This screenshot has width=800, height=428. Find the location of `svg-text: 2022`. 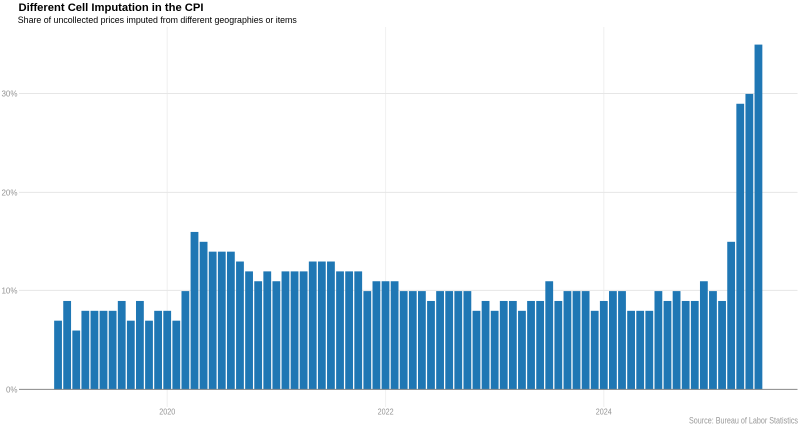

svg-text: 2022 is located at coordinates (386, 411).